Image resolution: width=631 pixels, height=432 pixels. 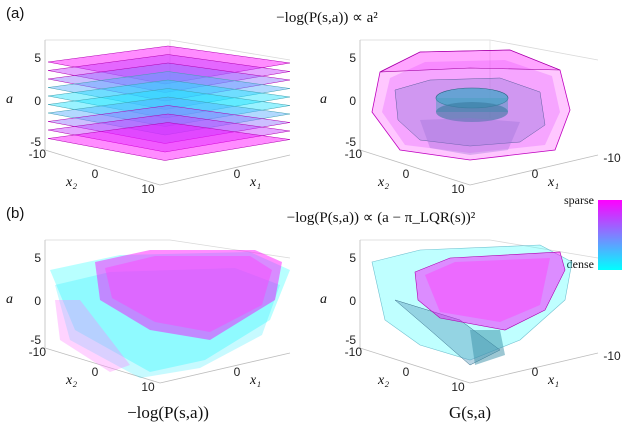 I want to click on panel-label-b: (b), so click(x=15, y=213).